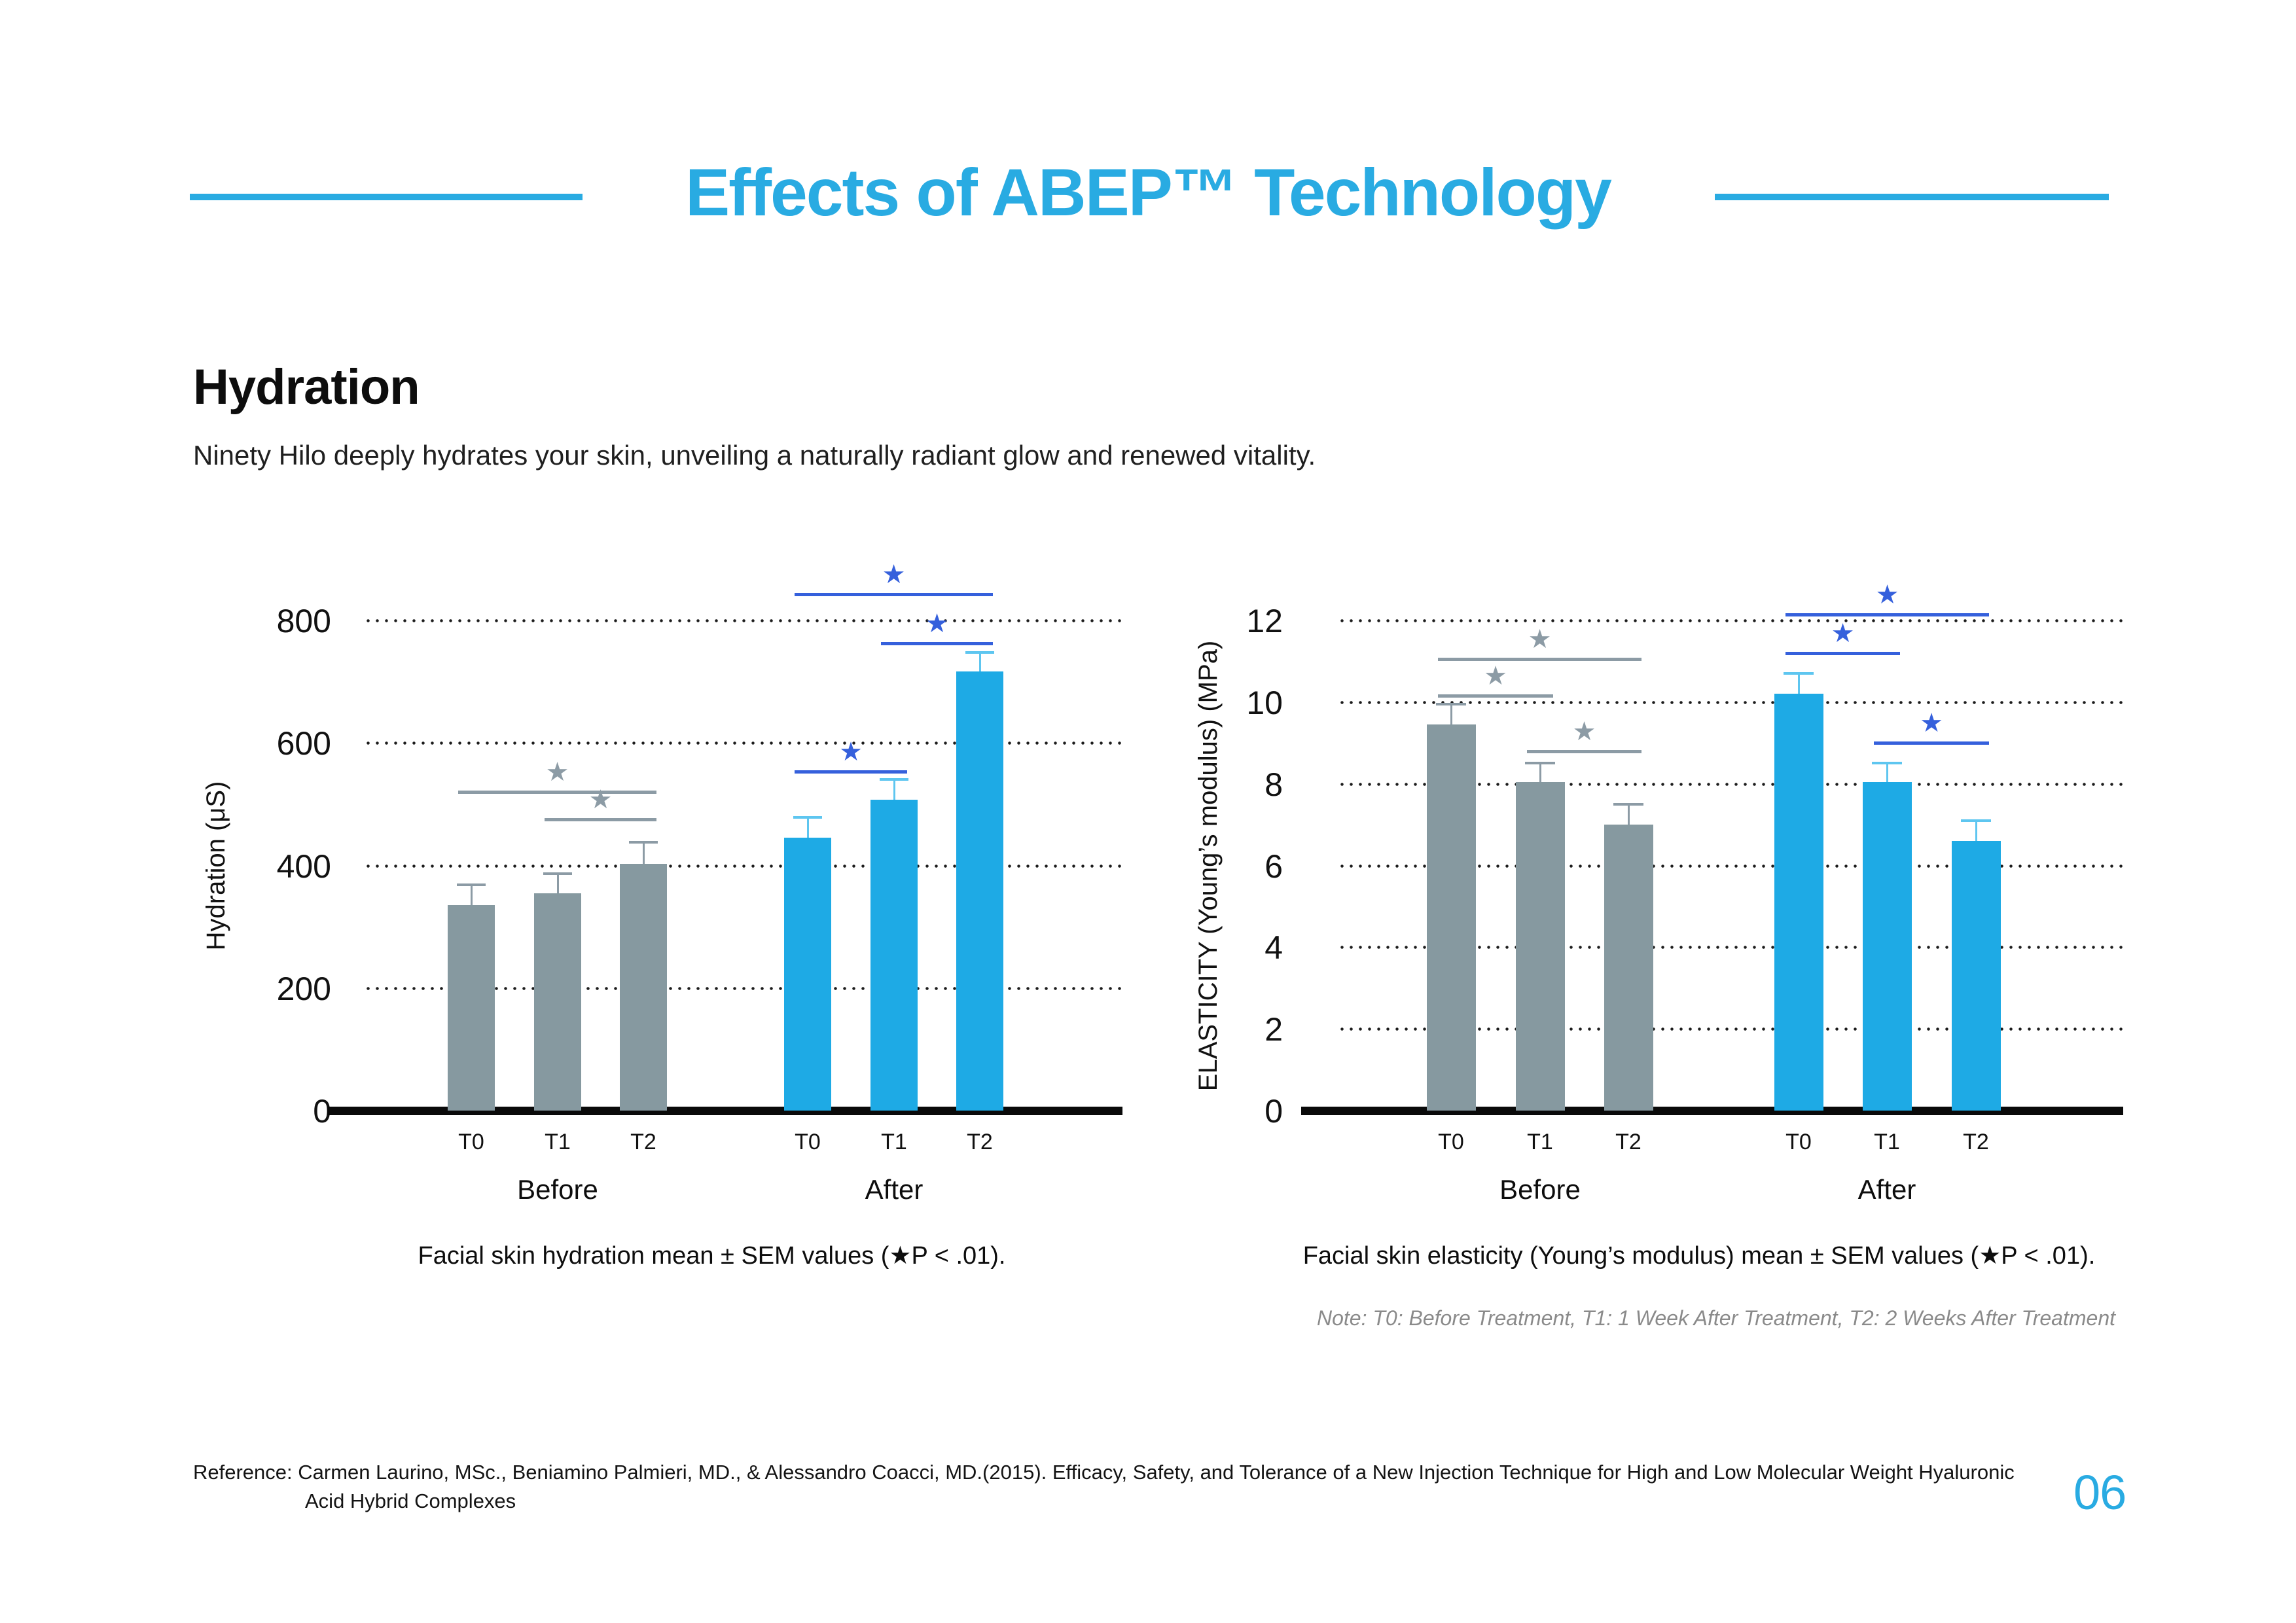 This screenshot has height=1623, width=2296. Describe the element at coordinates (303, 621) in the screenshot. I see `y-tick-label: 800` at that location.